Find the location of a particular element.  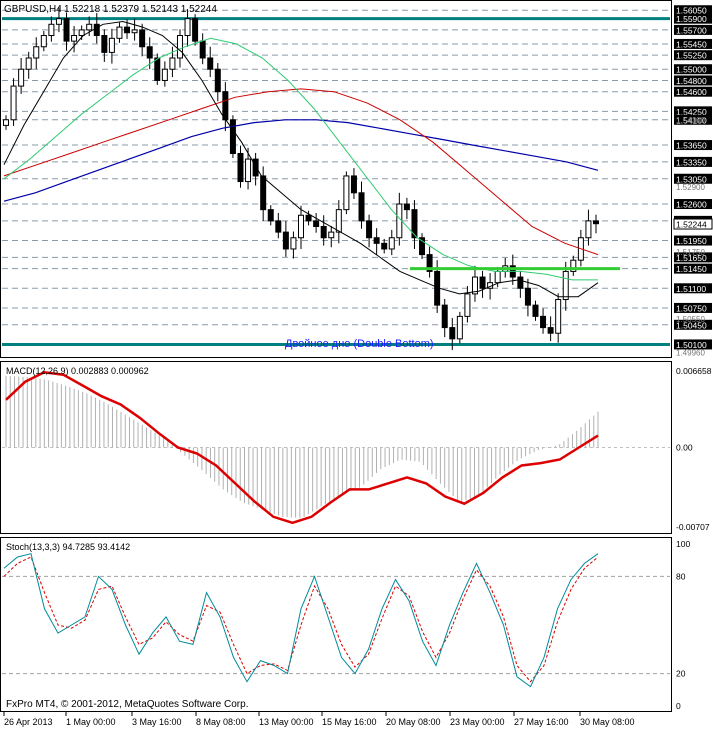

ma-long-line is located at coordinates (301, 160).